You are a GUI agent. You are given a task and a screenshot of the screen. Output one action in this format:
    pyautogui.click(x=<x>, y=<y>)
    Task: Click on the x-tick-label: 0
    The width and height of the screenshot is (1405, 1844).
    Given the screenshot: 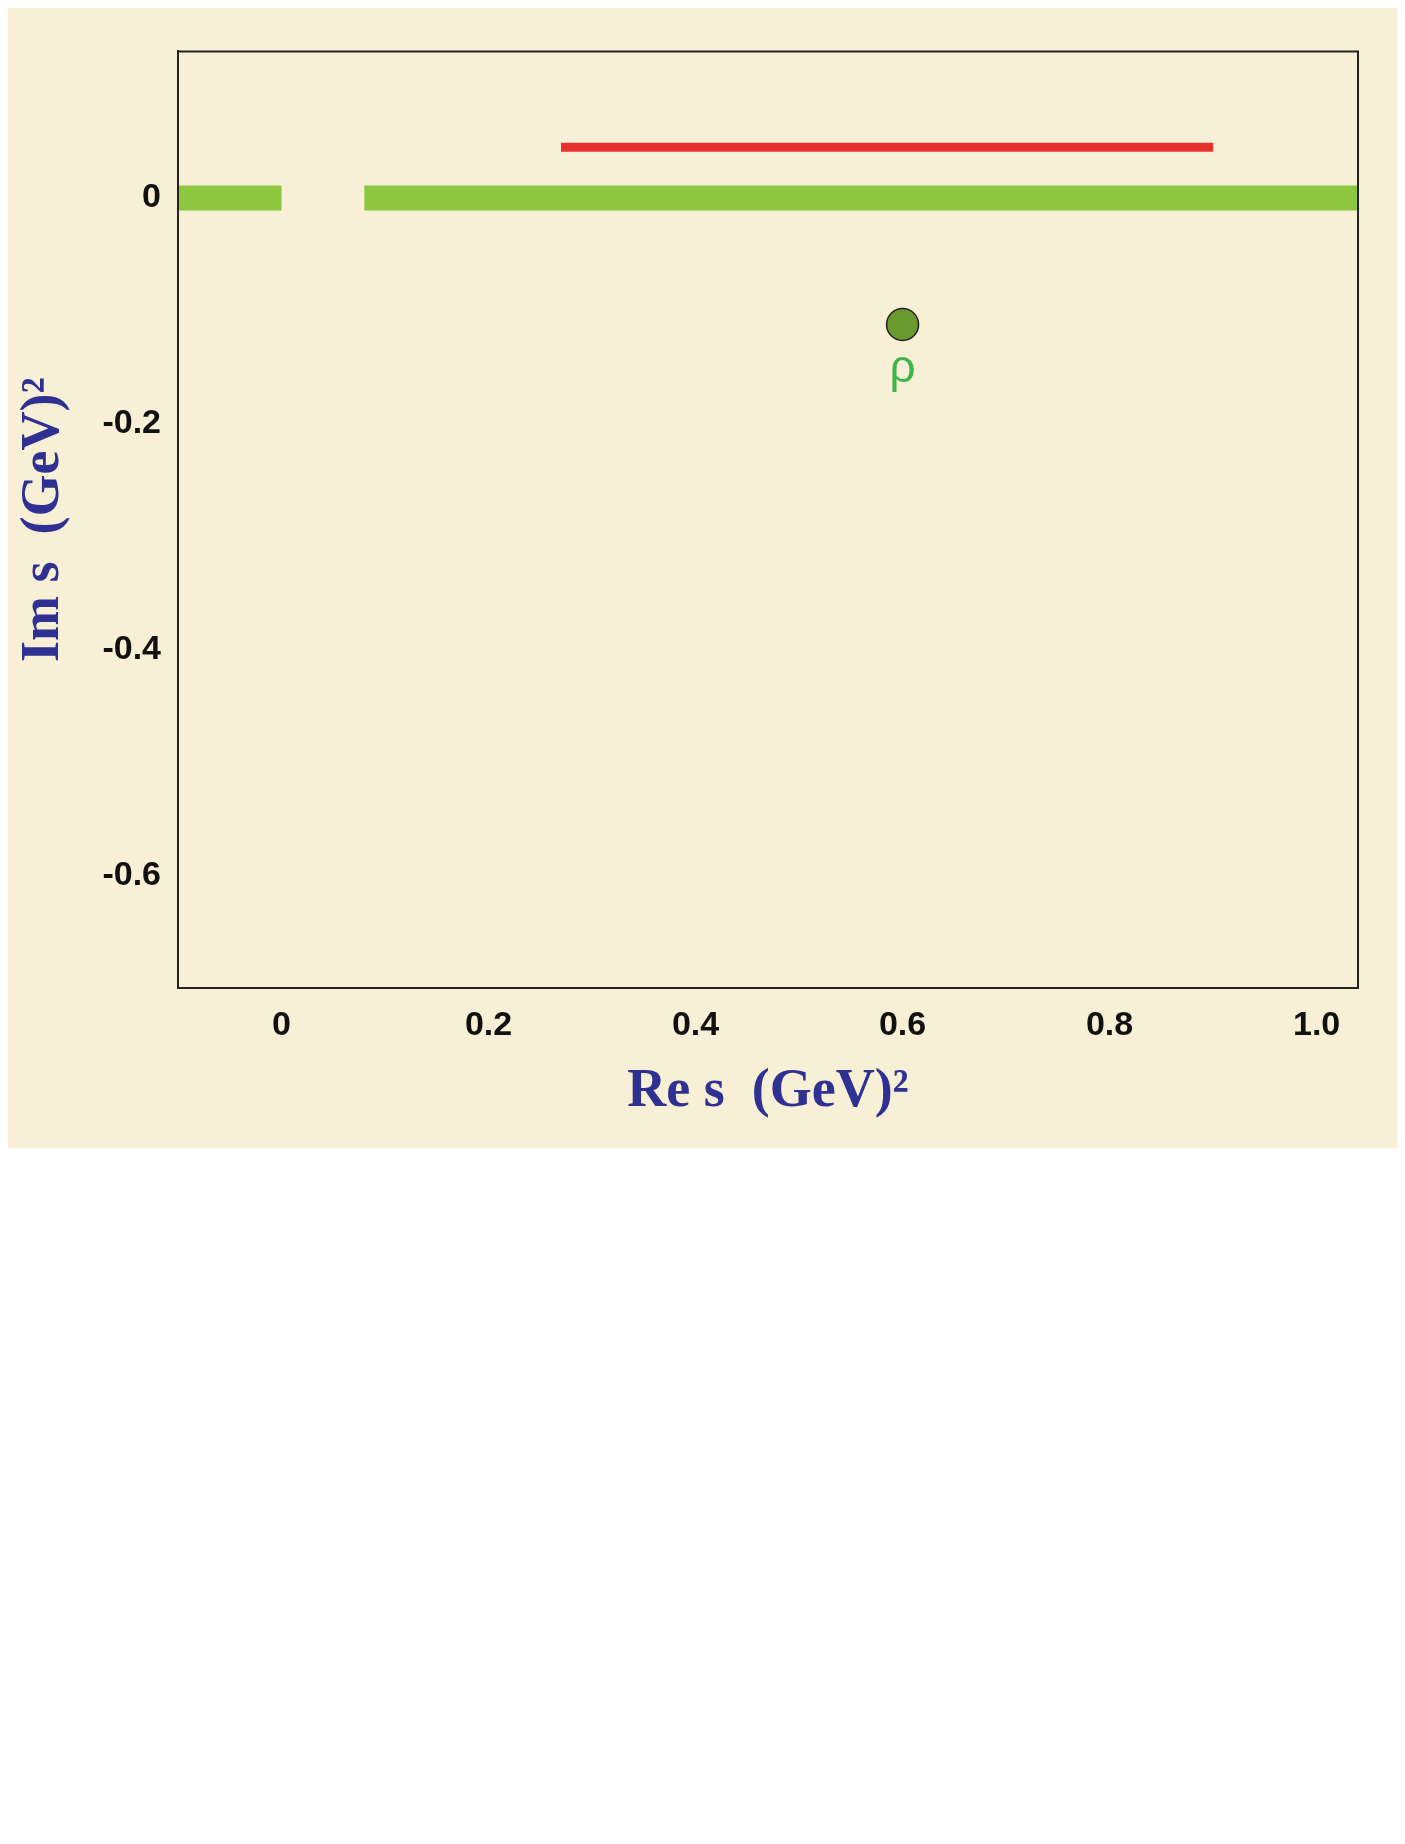 What is the action you would take?
    pyautogui.click(x=281, y=1022)
    